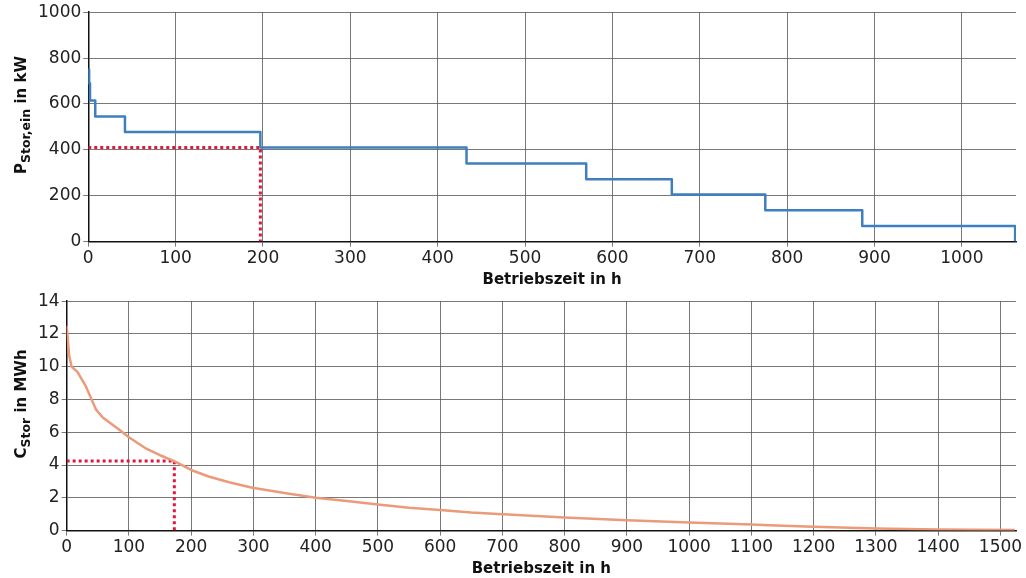 This screenshot has width=1026, height=578. I want to click on x-tick-label: 1500, so click(1000, 546).